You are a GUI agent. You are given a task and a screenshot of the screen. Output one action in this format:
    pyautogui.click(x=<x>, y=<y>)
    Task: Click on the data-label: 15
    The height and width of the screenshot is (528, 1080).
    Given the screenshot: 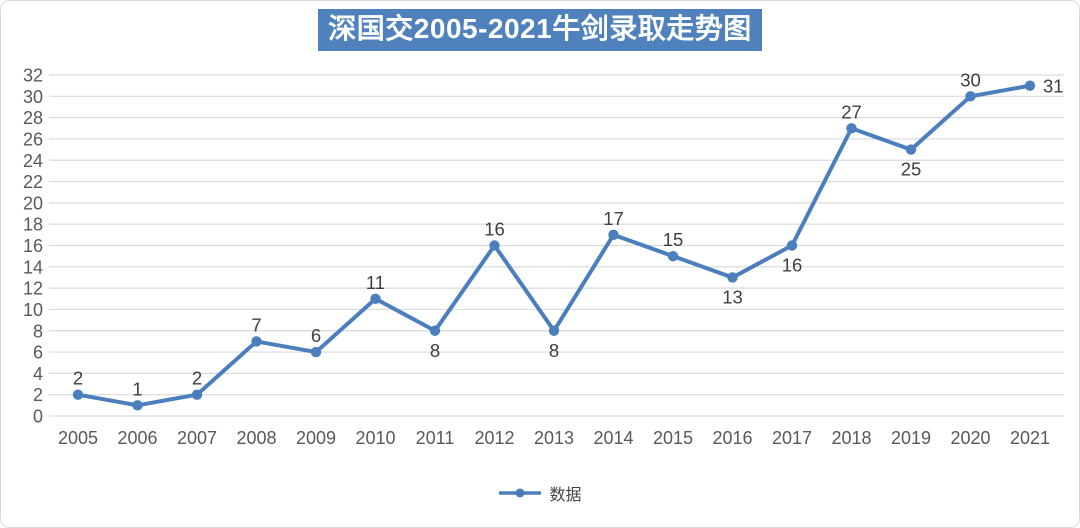 What is the action you would take?
    pyautogui.click(x=673, y=239)
    